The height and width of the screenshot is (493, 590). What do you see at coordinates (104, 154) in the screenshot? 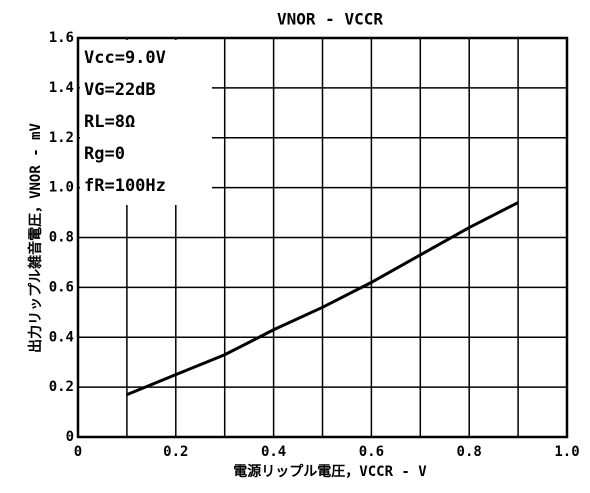
I see `annotation: Rg=0` at bounding box center [104, 154].